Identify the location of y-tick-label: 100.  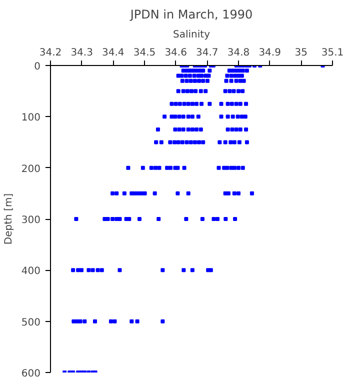
(31, 118).